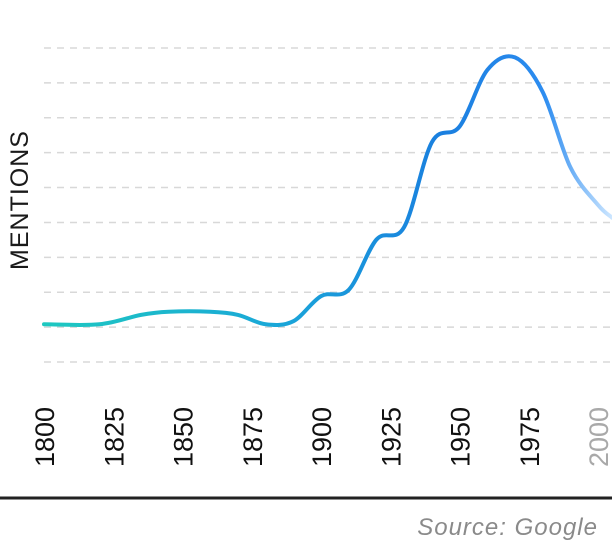 The height and width of the screenshot is (544, 612). I want to click on x-tick-label: 1850, so click(184, 437).